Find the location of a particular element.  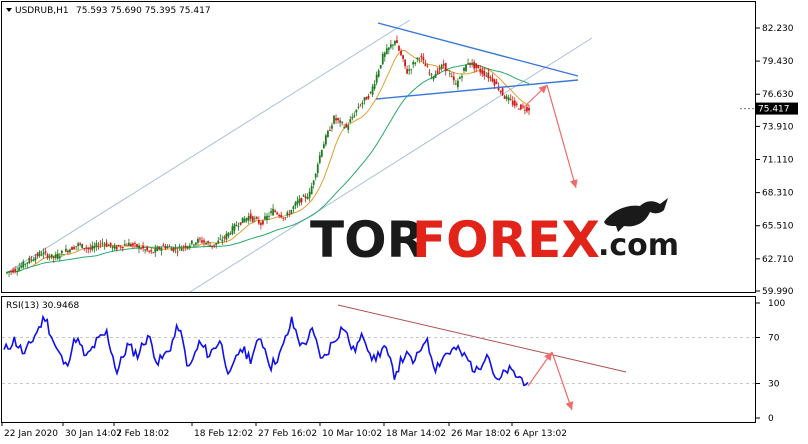

logo-text-forex: FOREX is located at coordinates (506, 240).